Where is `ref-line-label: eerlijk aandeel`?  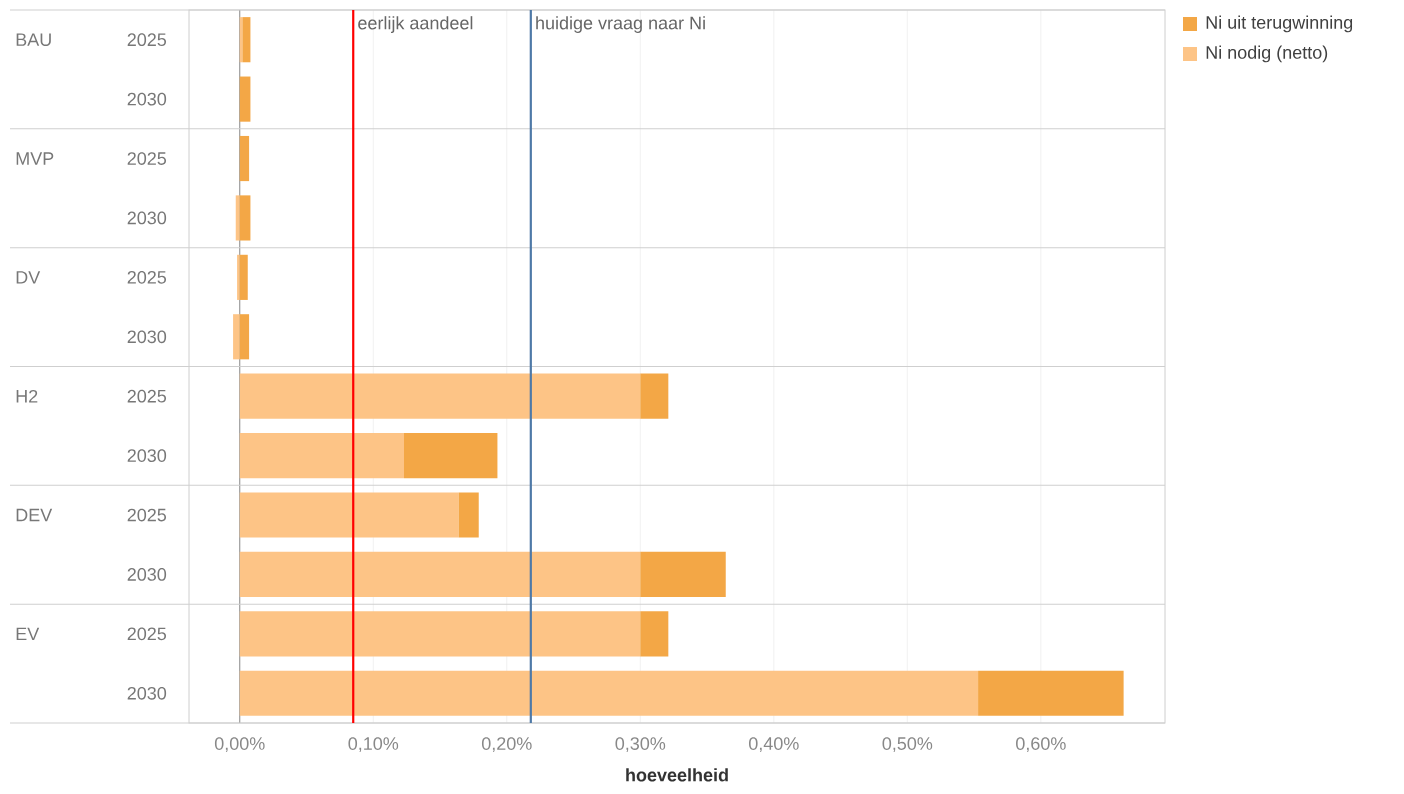
ref-line-label: eerlijk aandeel is located at coordinates (415, 24).